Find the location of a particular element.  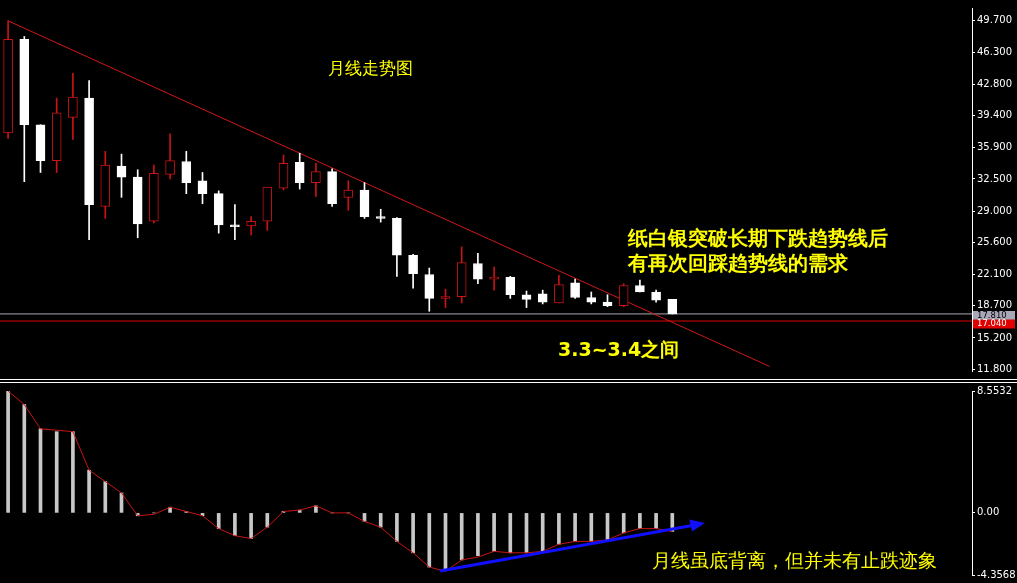

y-tick-label: 0.00 is located at coordinates (988, 512).